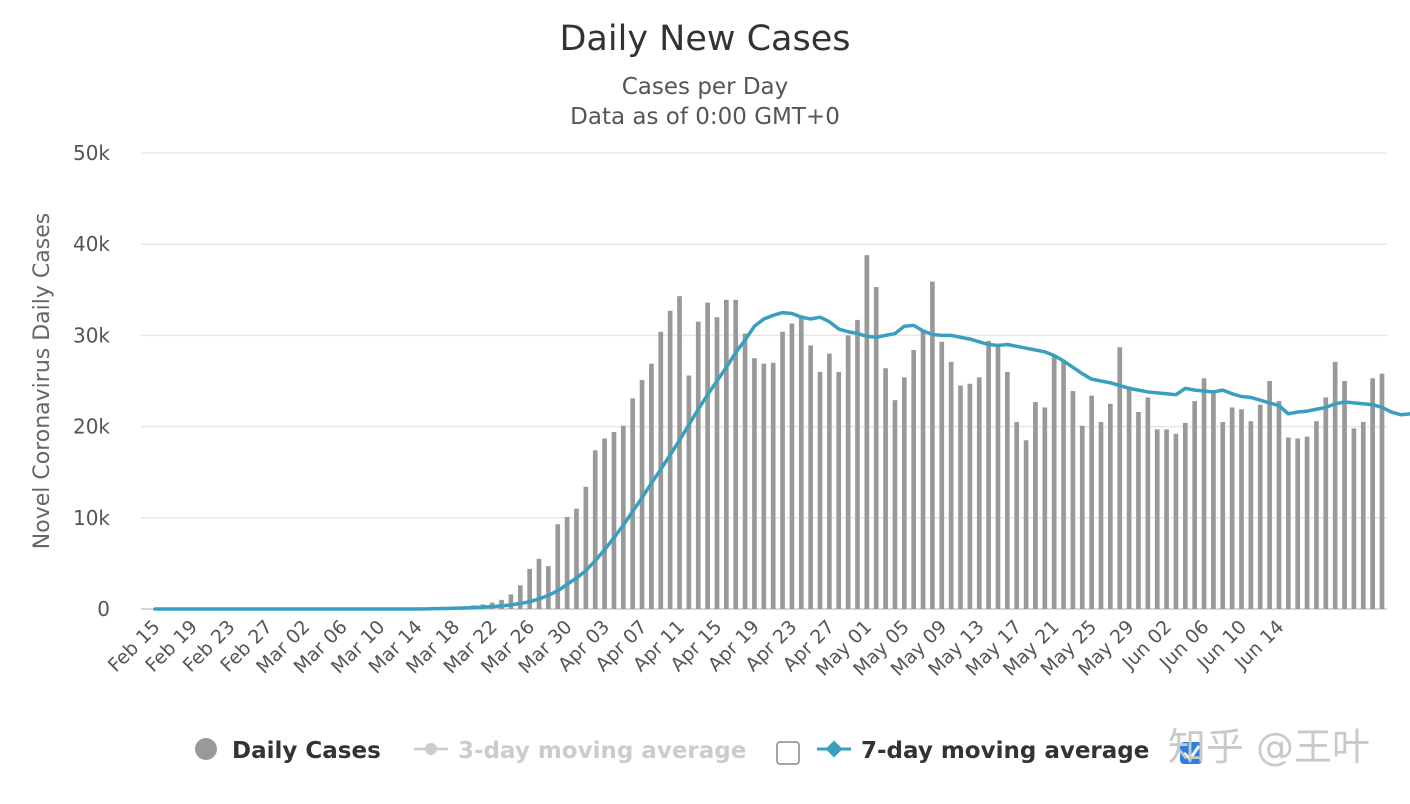  I want to click on legend-checkbox-empty, so click(788, 753).